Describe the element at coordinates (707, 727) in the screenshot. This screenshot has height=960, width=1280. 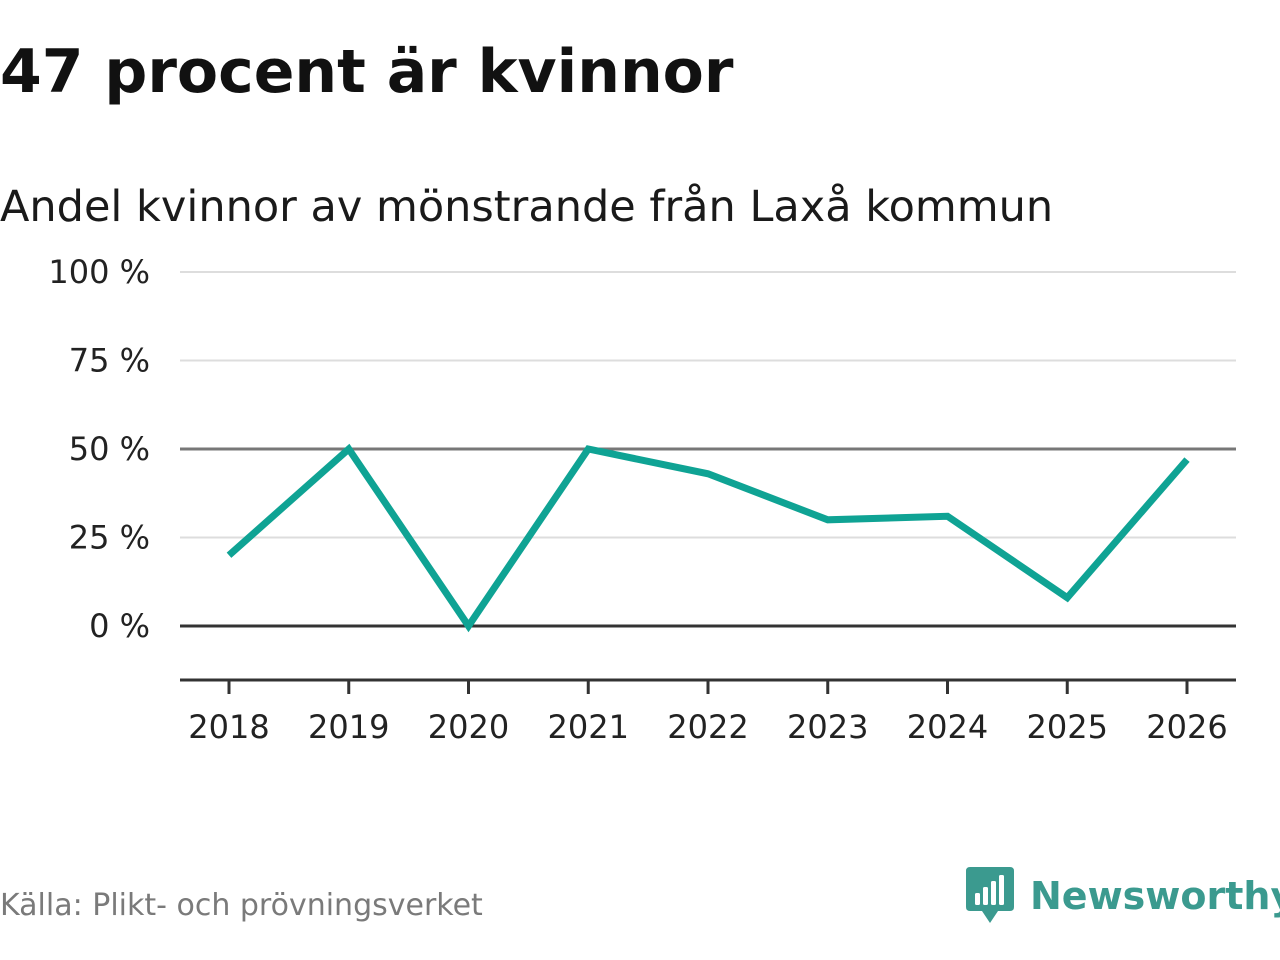
I see `x-tick-label: 2022` at that location.